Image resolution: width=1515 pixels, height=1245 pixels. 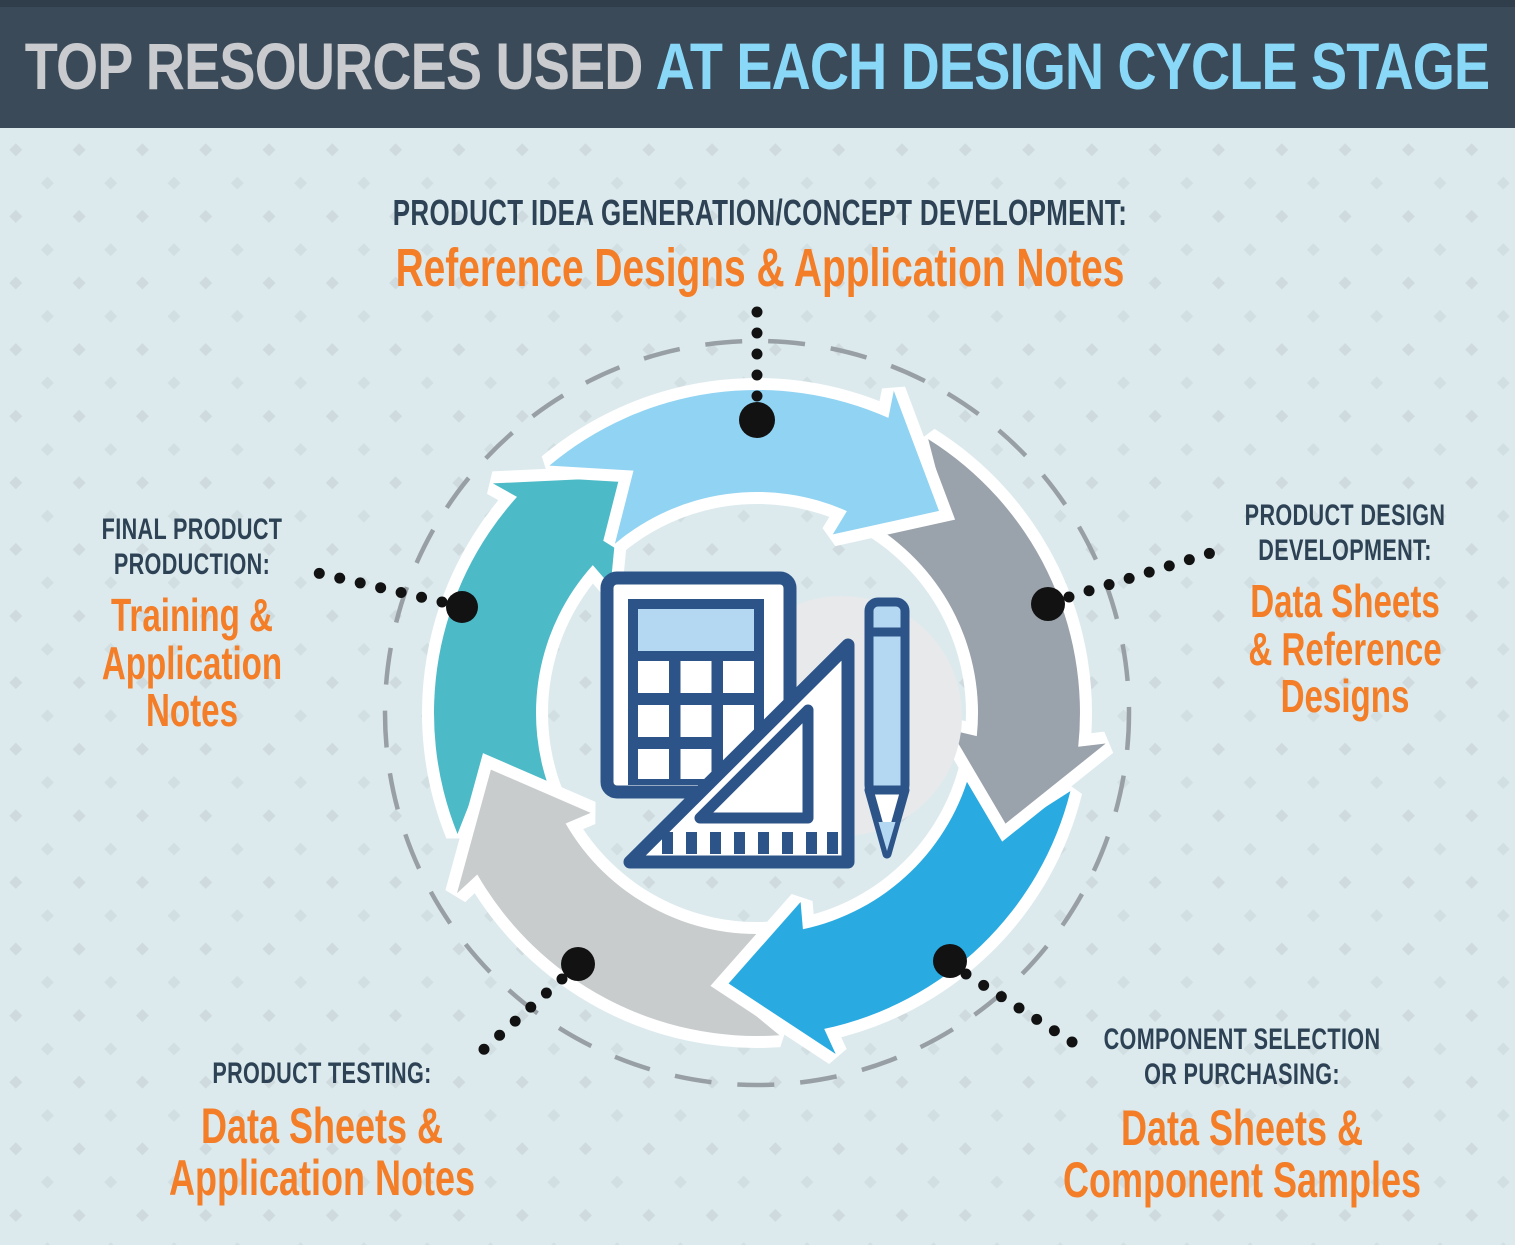 What do you see at coordinates (516, 1020) in the screenshot?
I see `leader-line-bottom-left` at bounding box center [516, 1020].